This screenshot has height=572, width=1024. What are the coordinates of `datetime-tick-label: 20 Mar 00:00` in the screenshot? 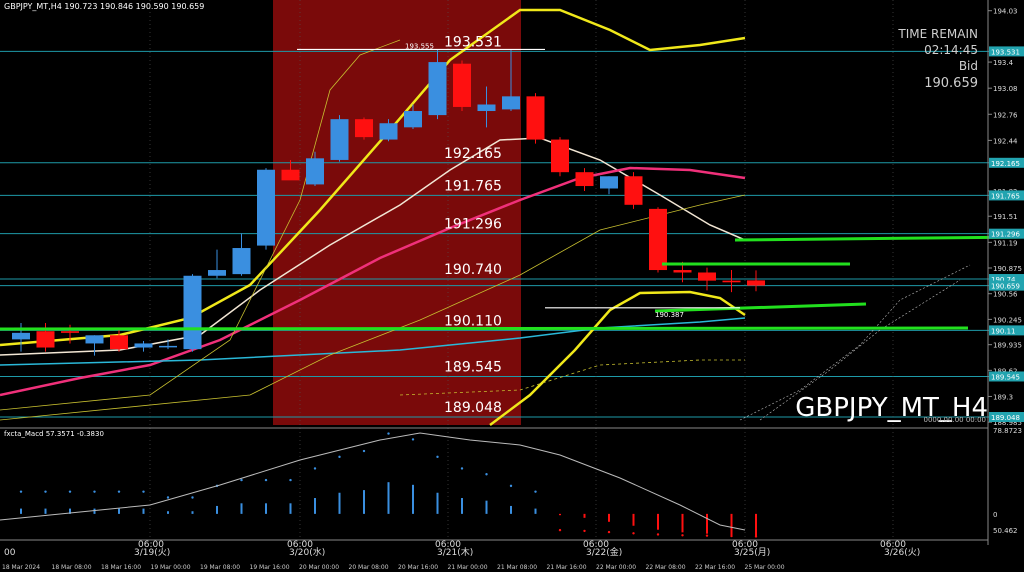 It's located at (319, 567).